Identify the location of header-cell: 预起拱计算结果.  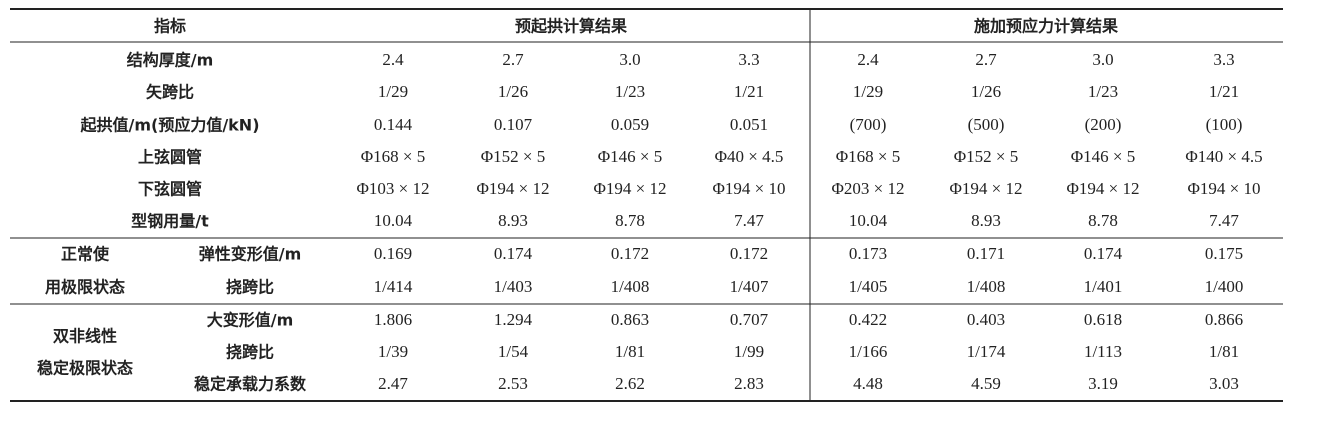
(571, 26).